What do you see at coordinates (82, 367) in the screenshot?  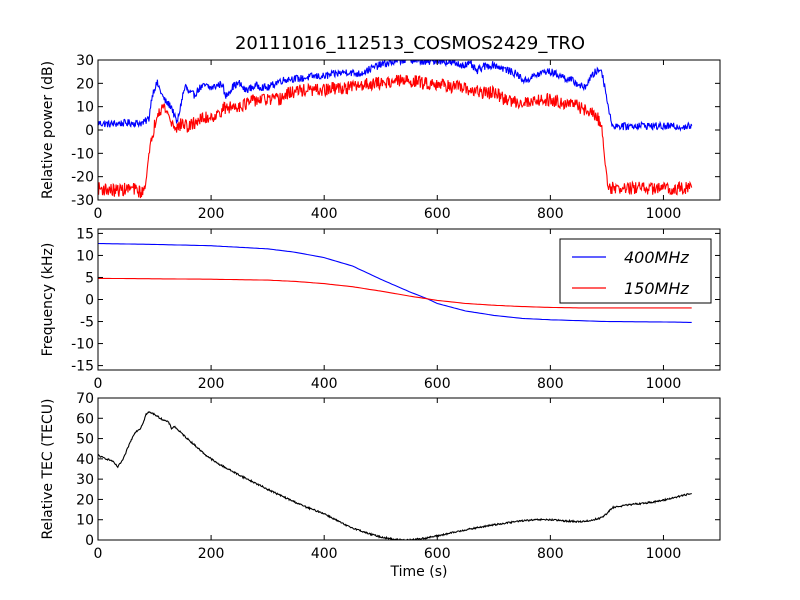 I see `y-tick-label: -15` at bounding box center [82, 367].